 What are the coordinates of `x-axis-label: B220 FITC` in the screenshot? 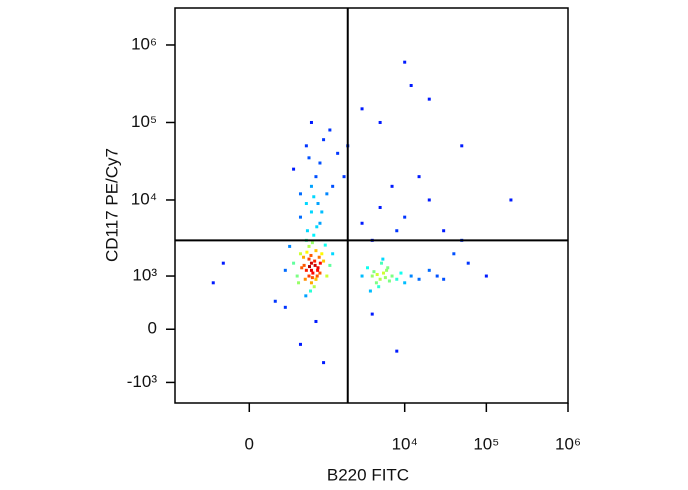 It's located at (368, 474).